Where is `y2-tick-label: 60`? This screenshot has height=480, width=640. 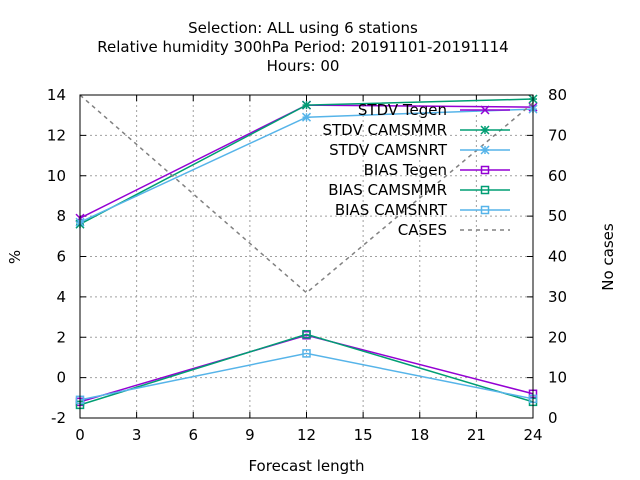 y2-tick-label: 60 is located at coordinates (557, 176).